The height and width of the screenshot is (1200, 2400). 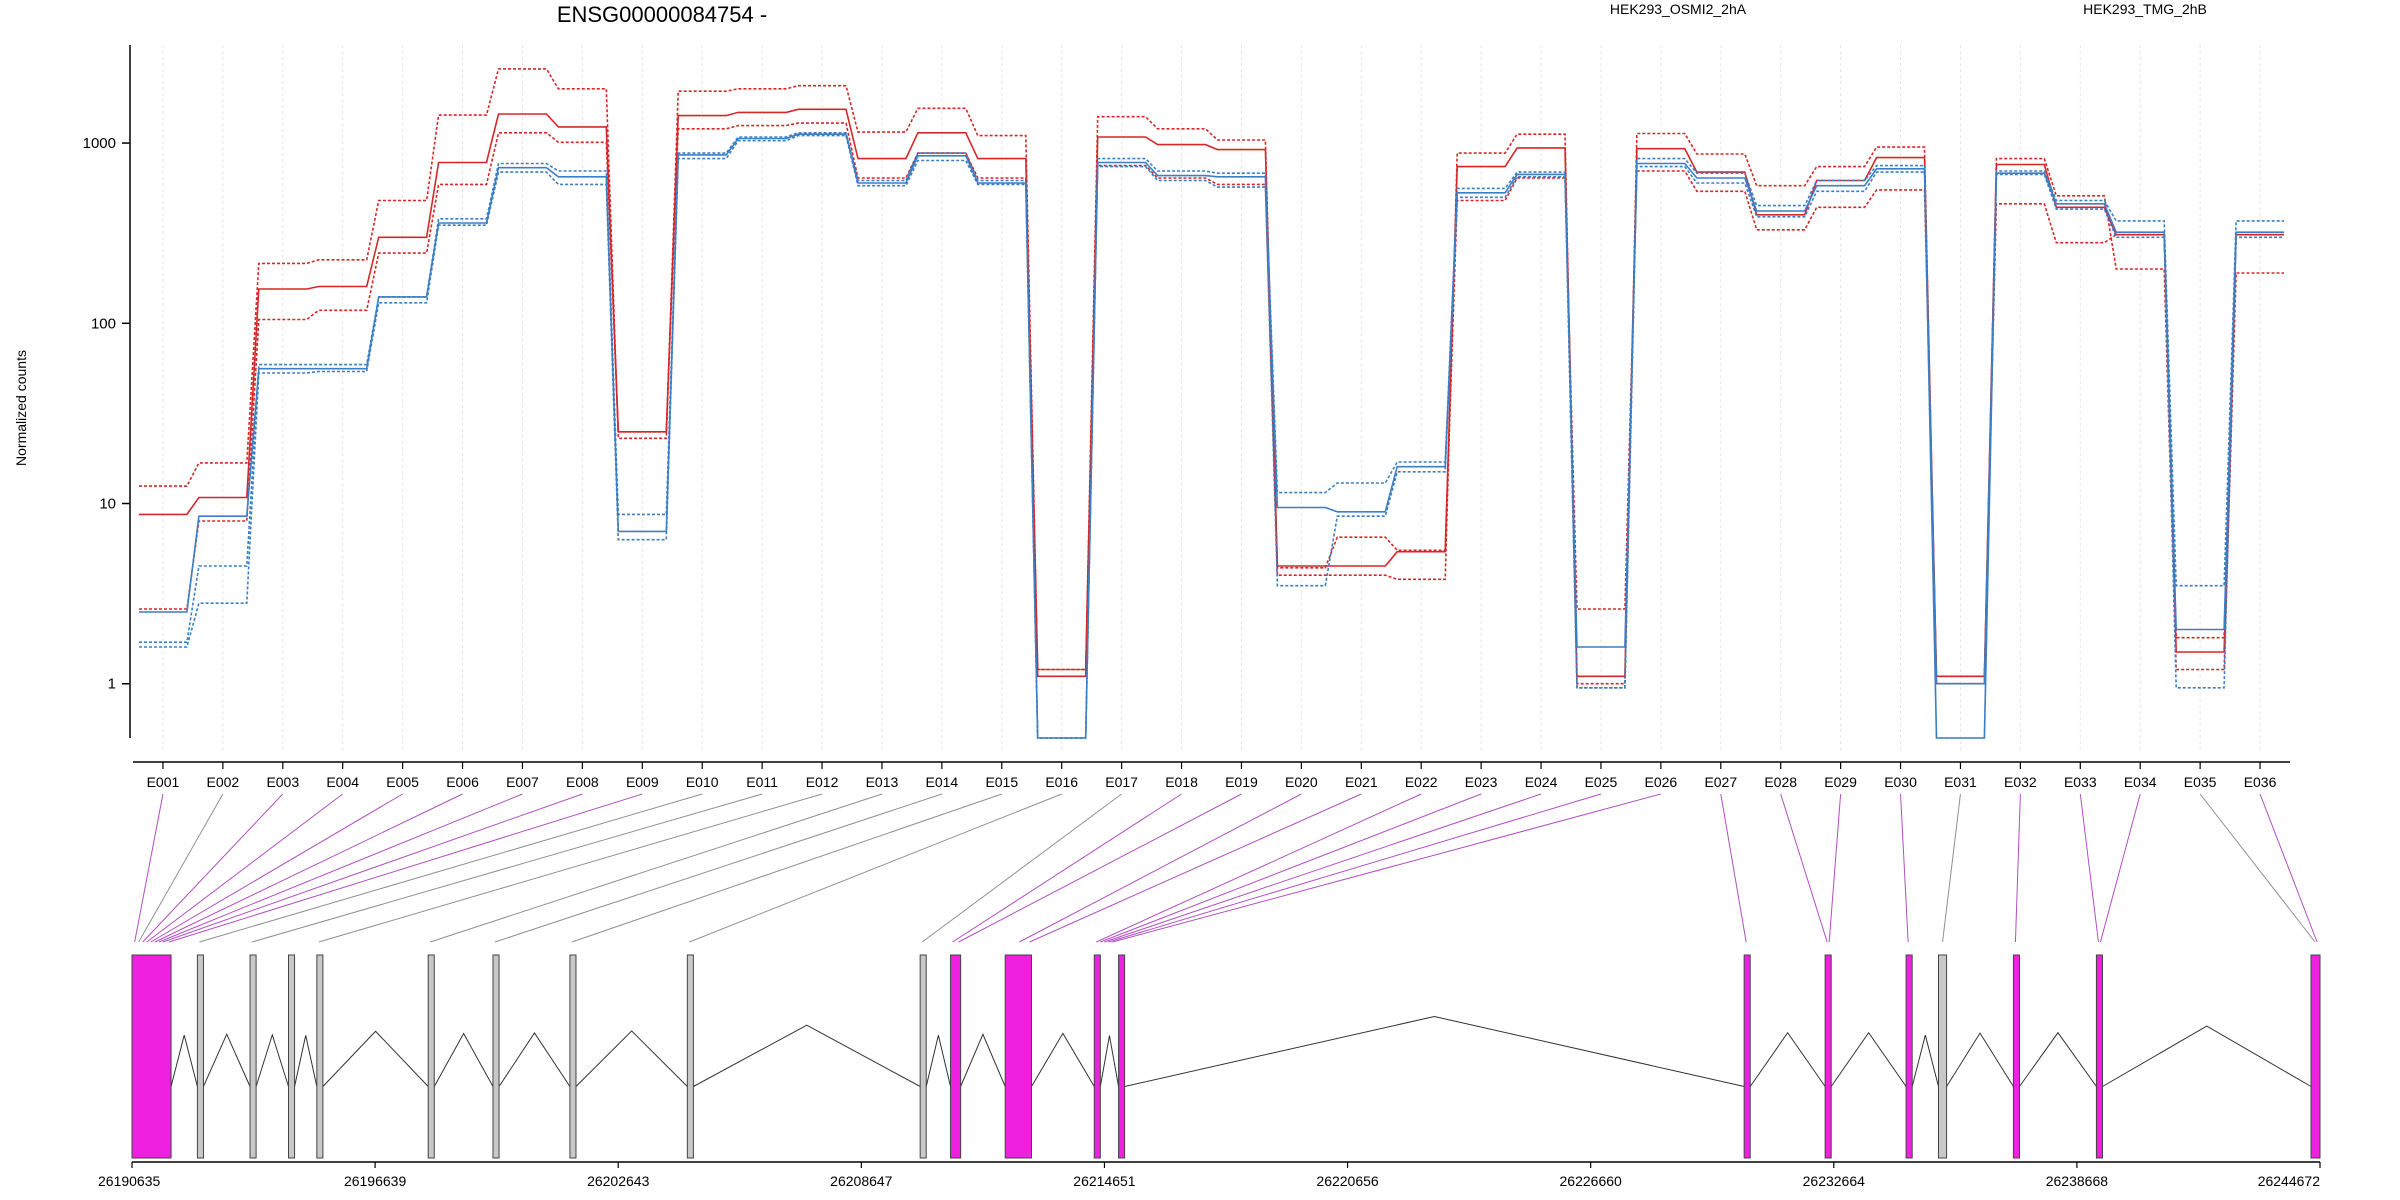 What do you see at coordinates (2020, 782) in the screenshot?
I see `x-tick-label: E032` at bounding box center [2020, 782].